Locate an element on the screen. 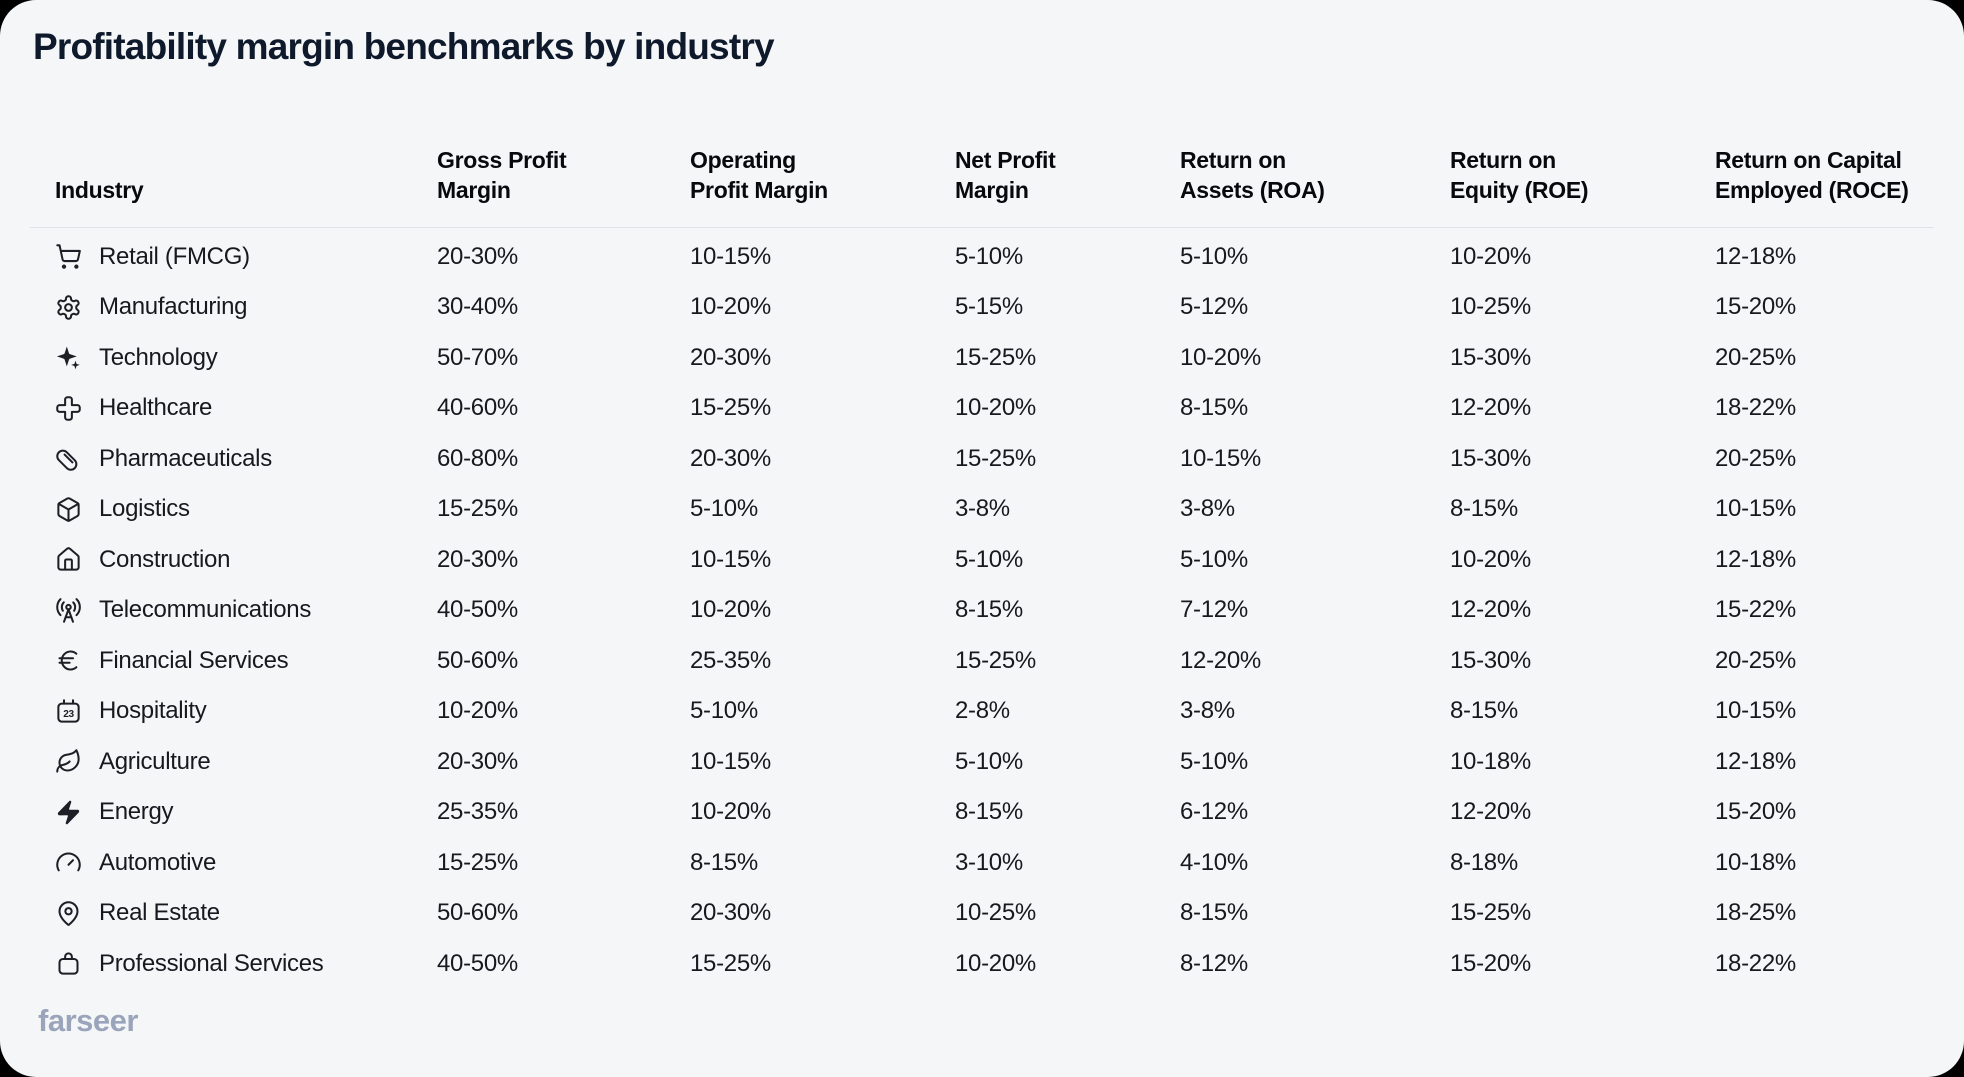 Image resolution: width=1964 pixels, height=1077 pixels. cell-net: 5-15% is located at coordinates (989, 307).